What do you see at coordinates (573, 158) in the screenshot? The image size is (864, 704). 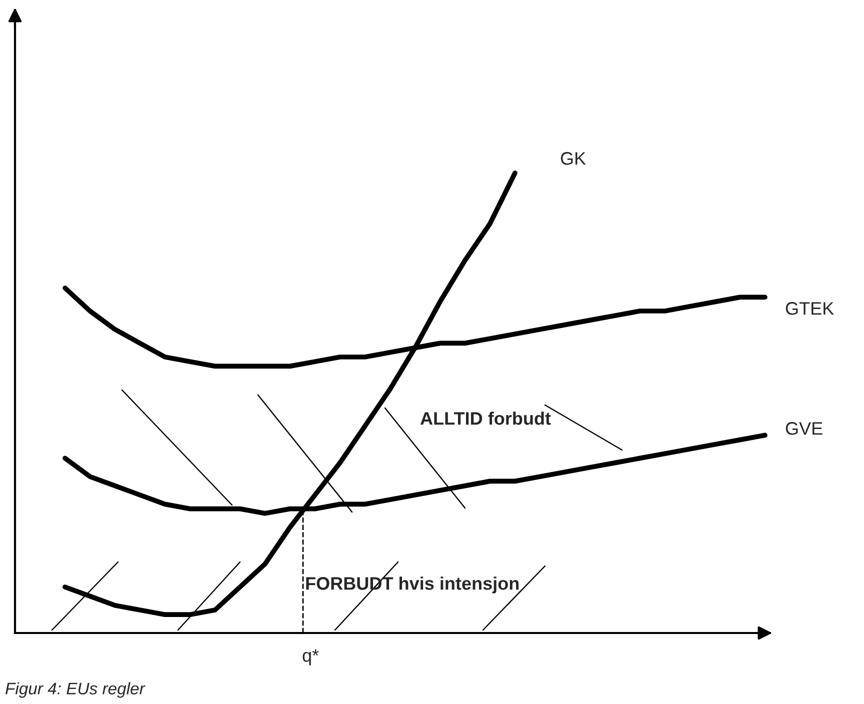 I see `text: GK` at bounding box center [573, 158].